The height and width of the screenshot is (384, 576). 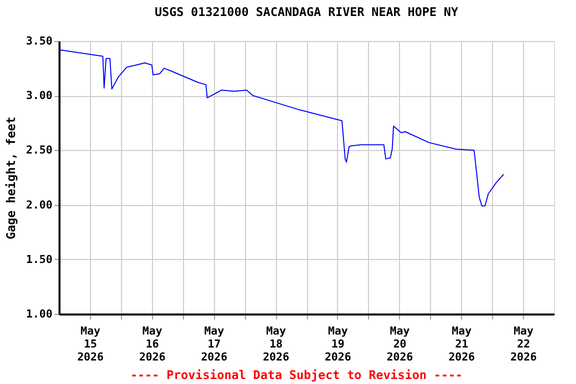 I want to click on y-tick-label: 2.00, so click(x=39, y=205).